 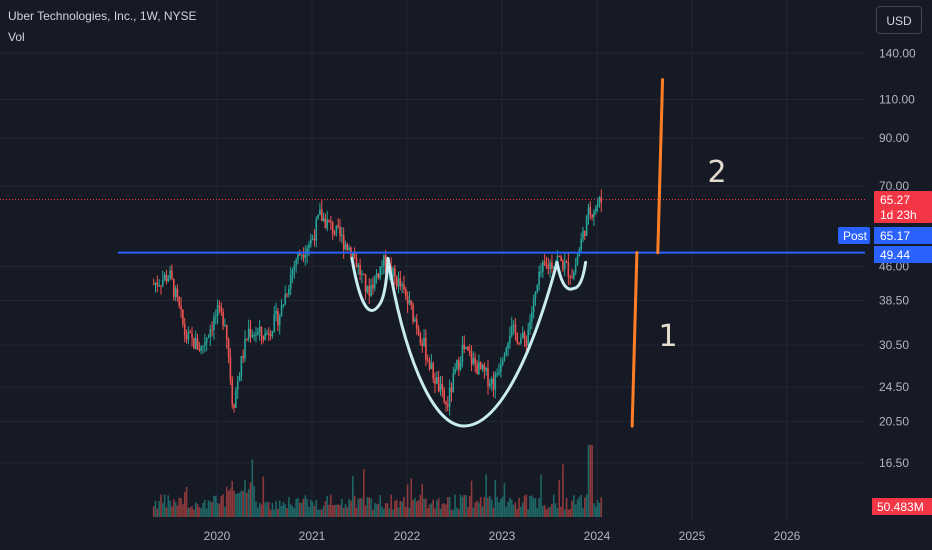 What do you see at coordinates (897, 53) in the screenshot?
I see `y-tick-label: 140.00` at bounding box center [897, 53].